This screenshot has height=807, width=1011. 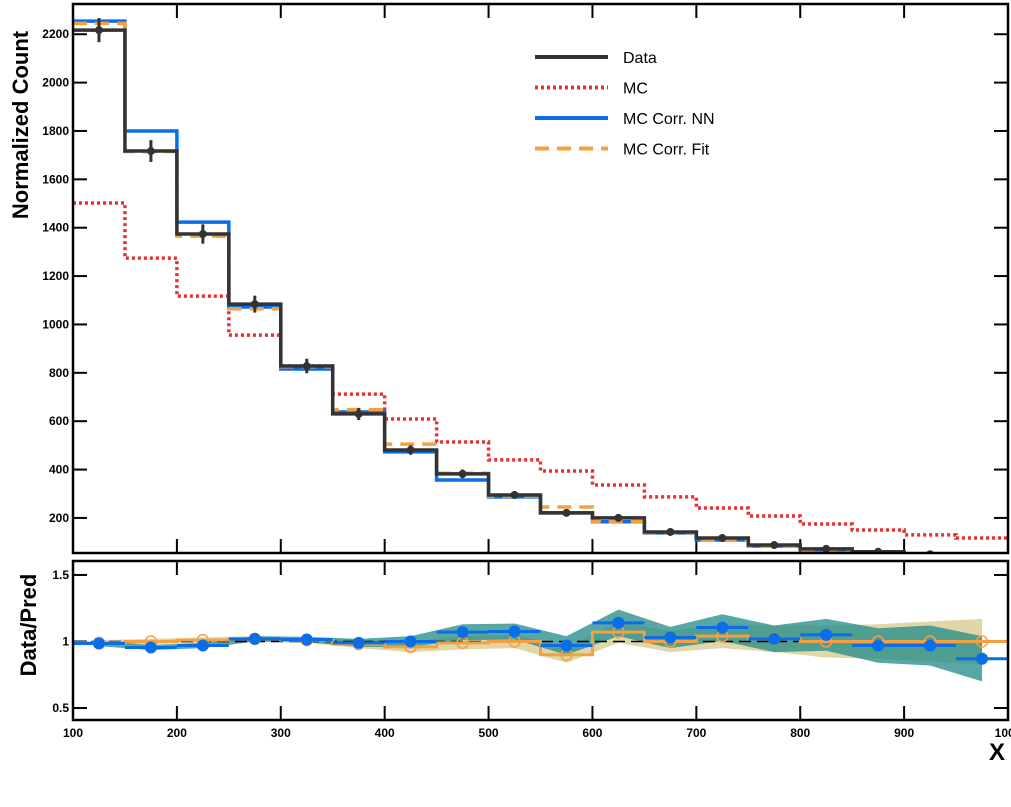 What do you see at coordinates (60, 708) in the screenshot?
I see `y-tick-label: 0.5` at bounding box center [60, 708].